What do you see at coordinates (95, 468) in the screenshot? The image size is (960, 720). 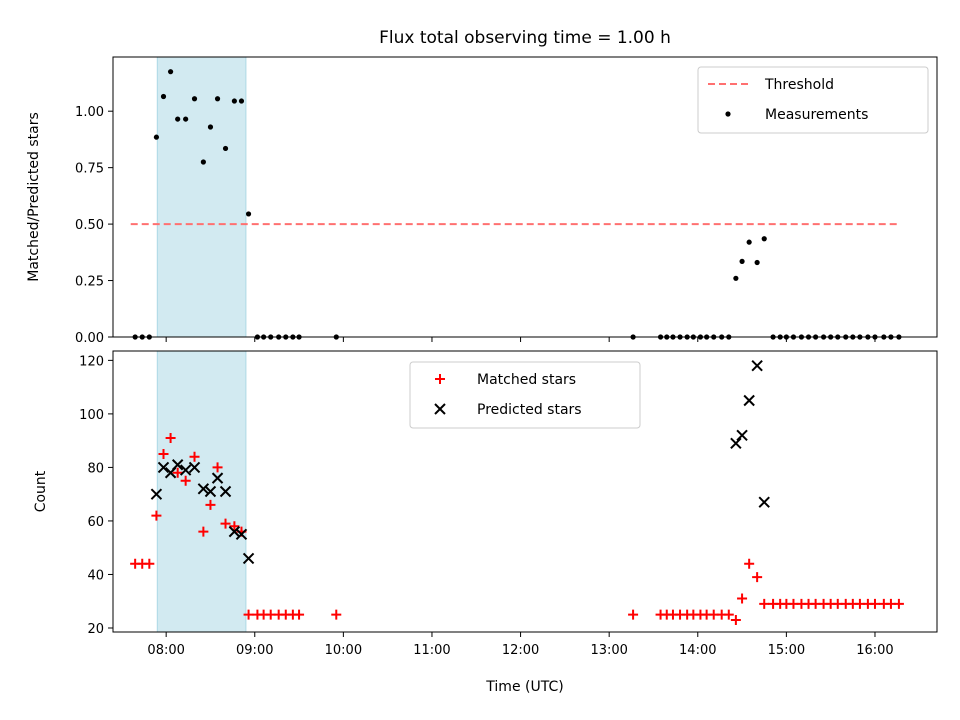 I see `y-tick-label: 80` at bounding box center [95, 468].